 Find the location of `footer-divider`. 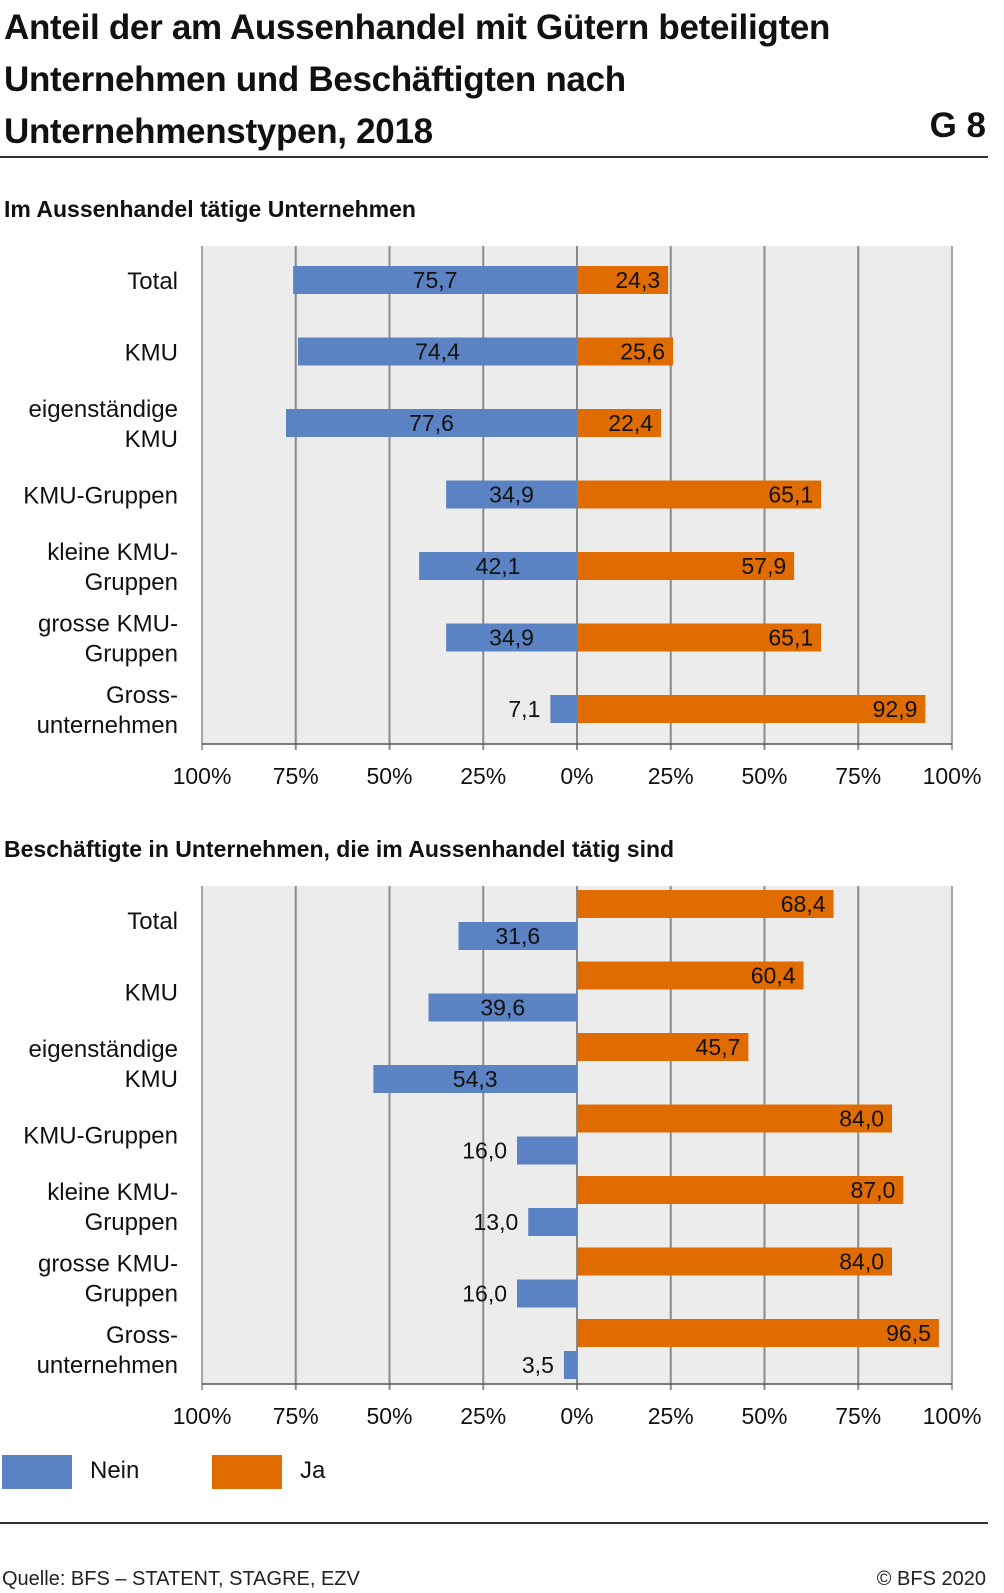

footer-divider is located at coordinates (494, 1523).